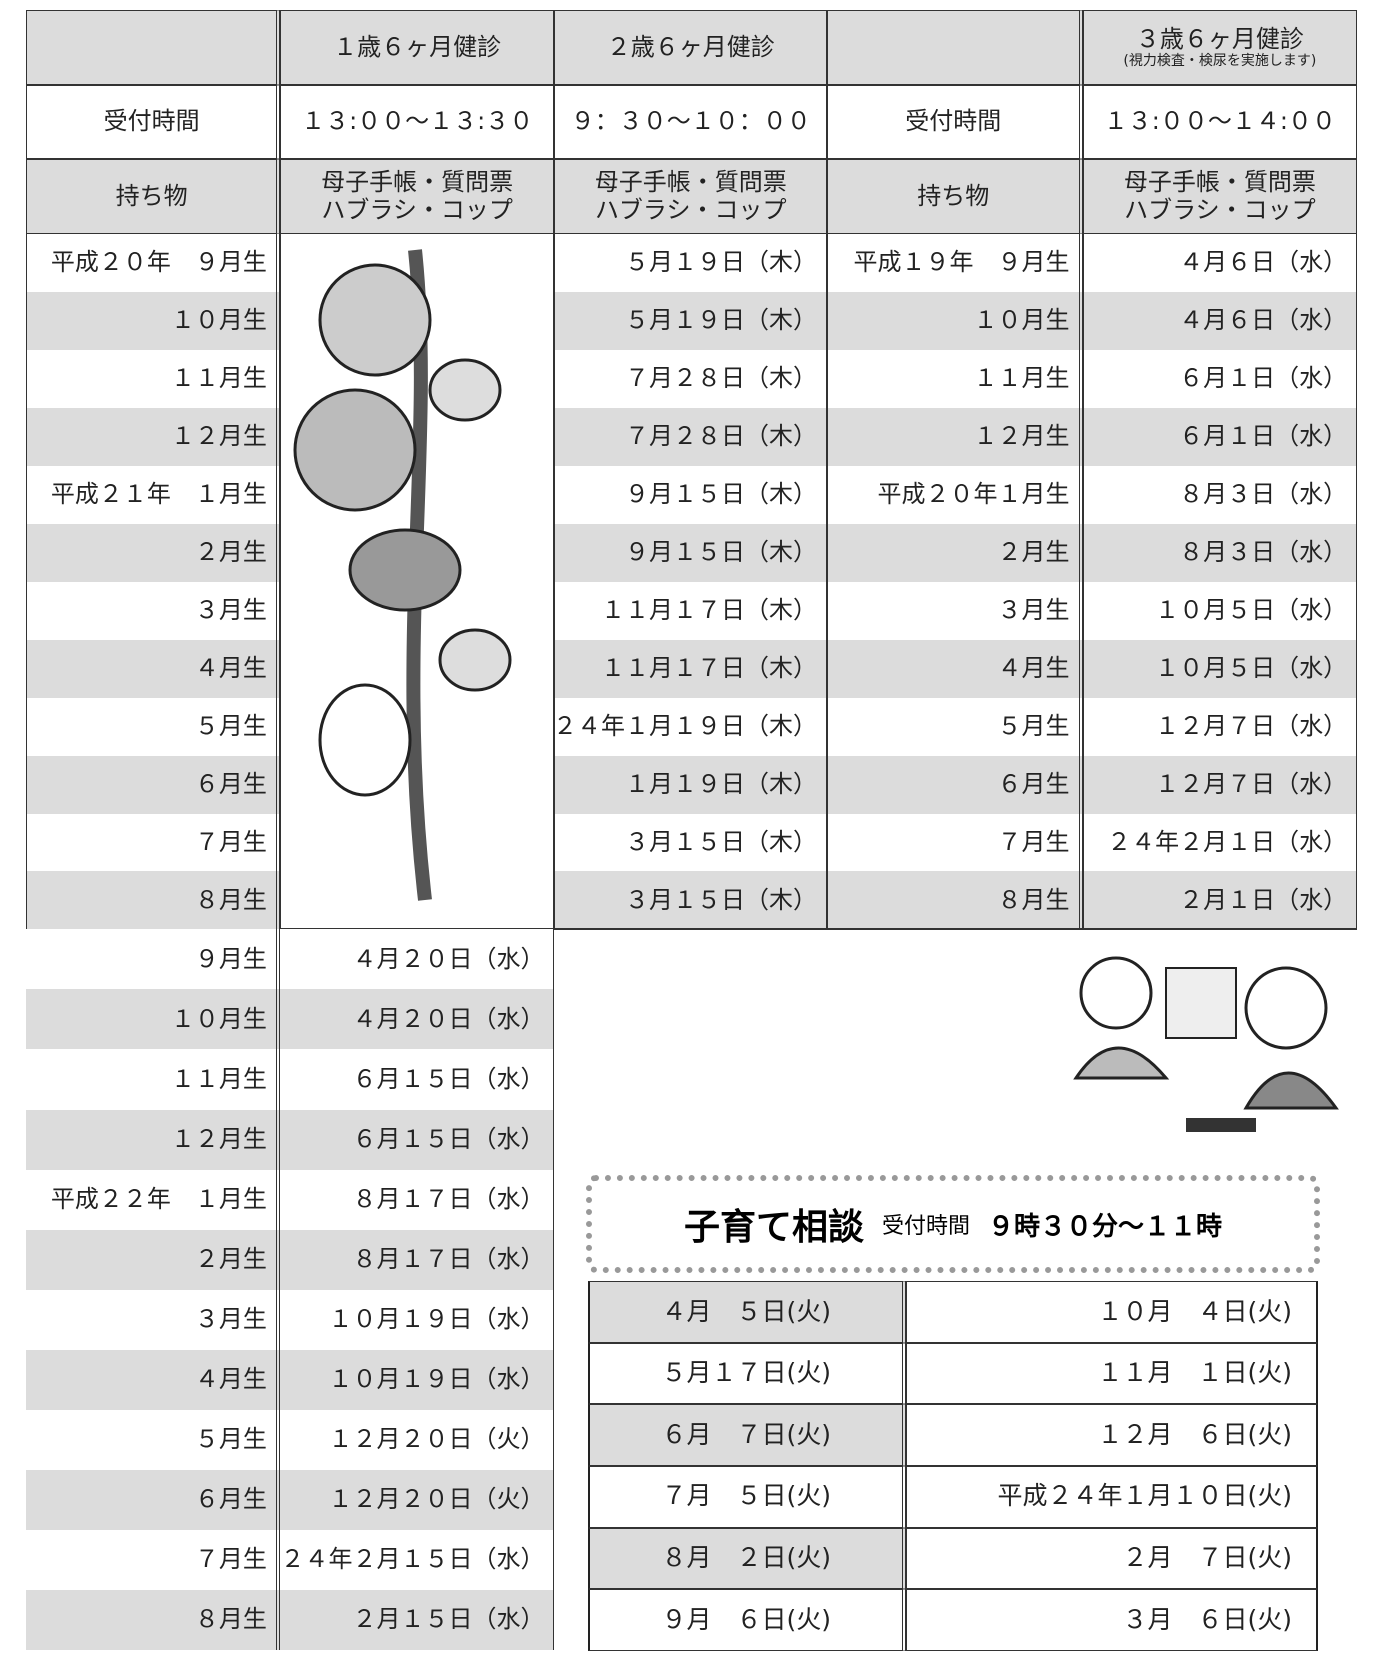  I want to click on cell-text: 平成２４年１月１０日(火), so click(1145, 1496).